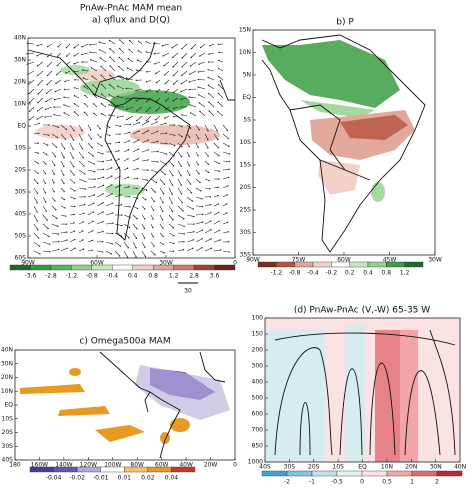 The height and width of the screenshot is (495, 474). I want to click on colorbar-swatch, so click(395, 264).